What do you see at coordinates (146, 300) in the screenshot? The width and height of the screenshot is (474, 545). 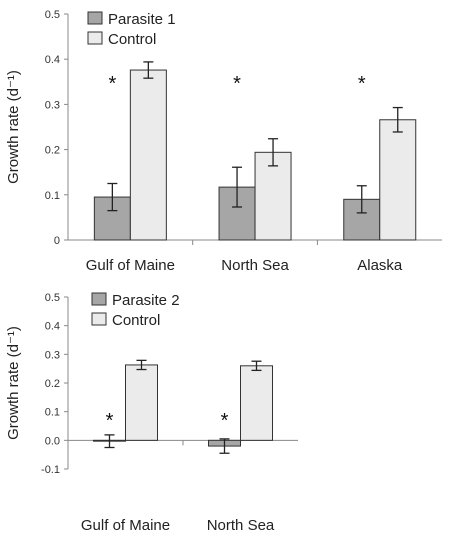 I see `legend-label: Parasite 2` at bounding box center [146, 300].